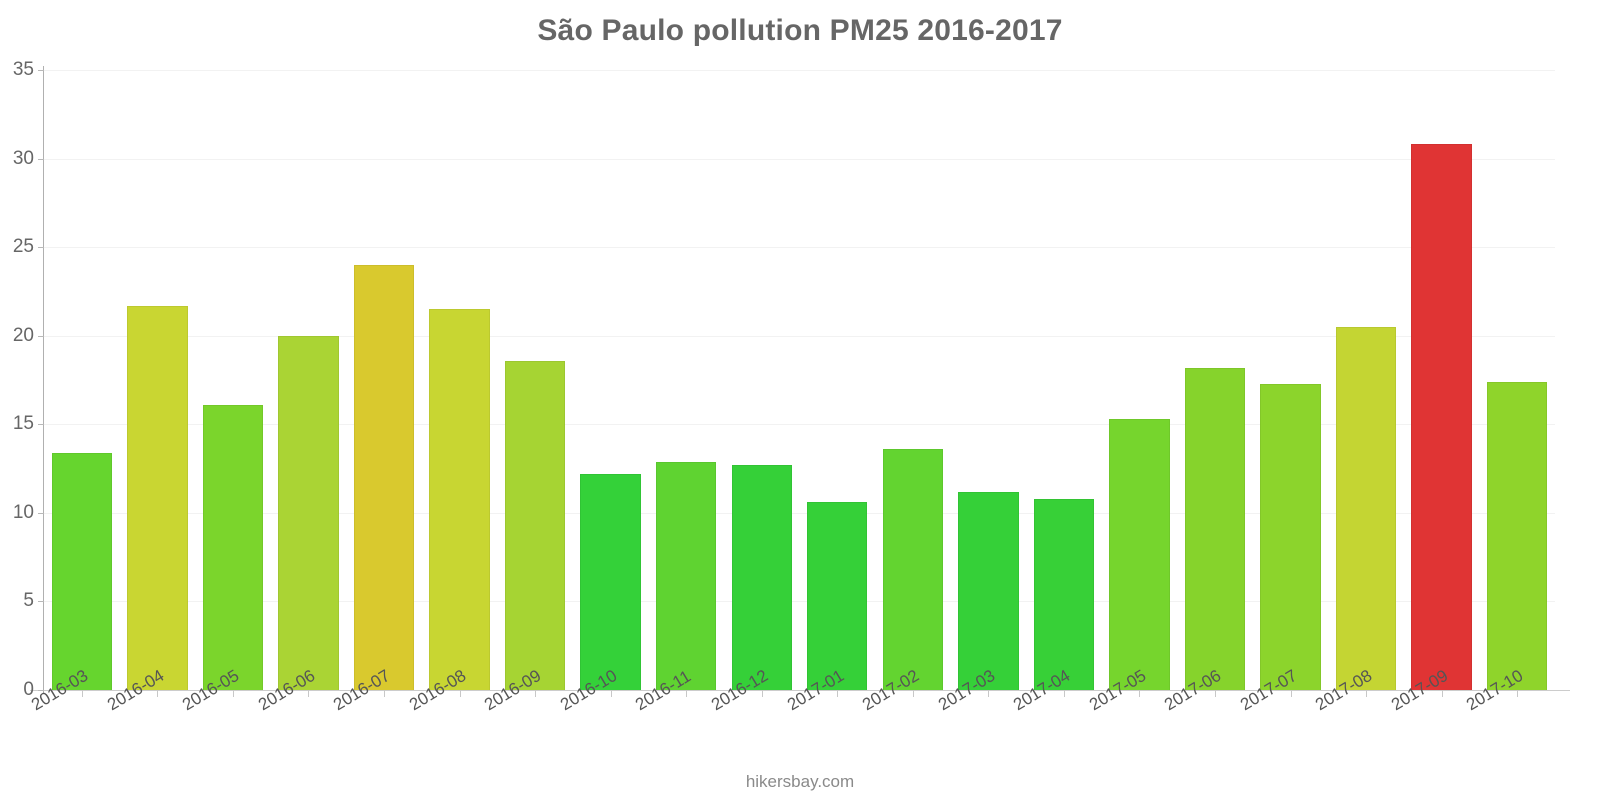 Image resolution: width=1600 pixels, height=800 pixels. I want to click on y-axis-line, so click(43, 380).